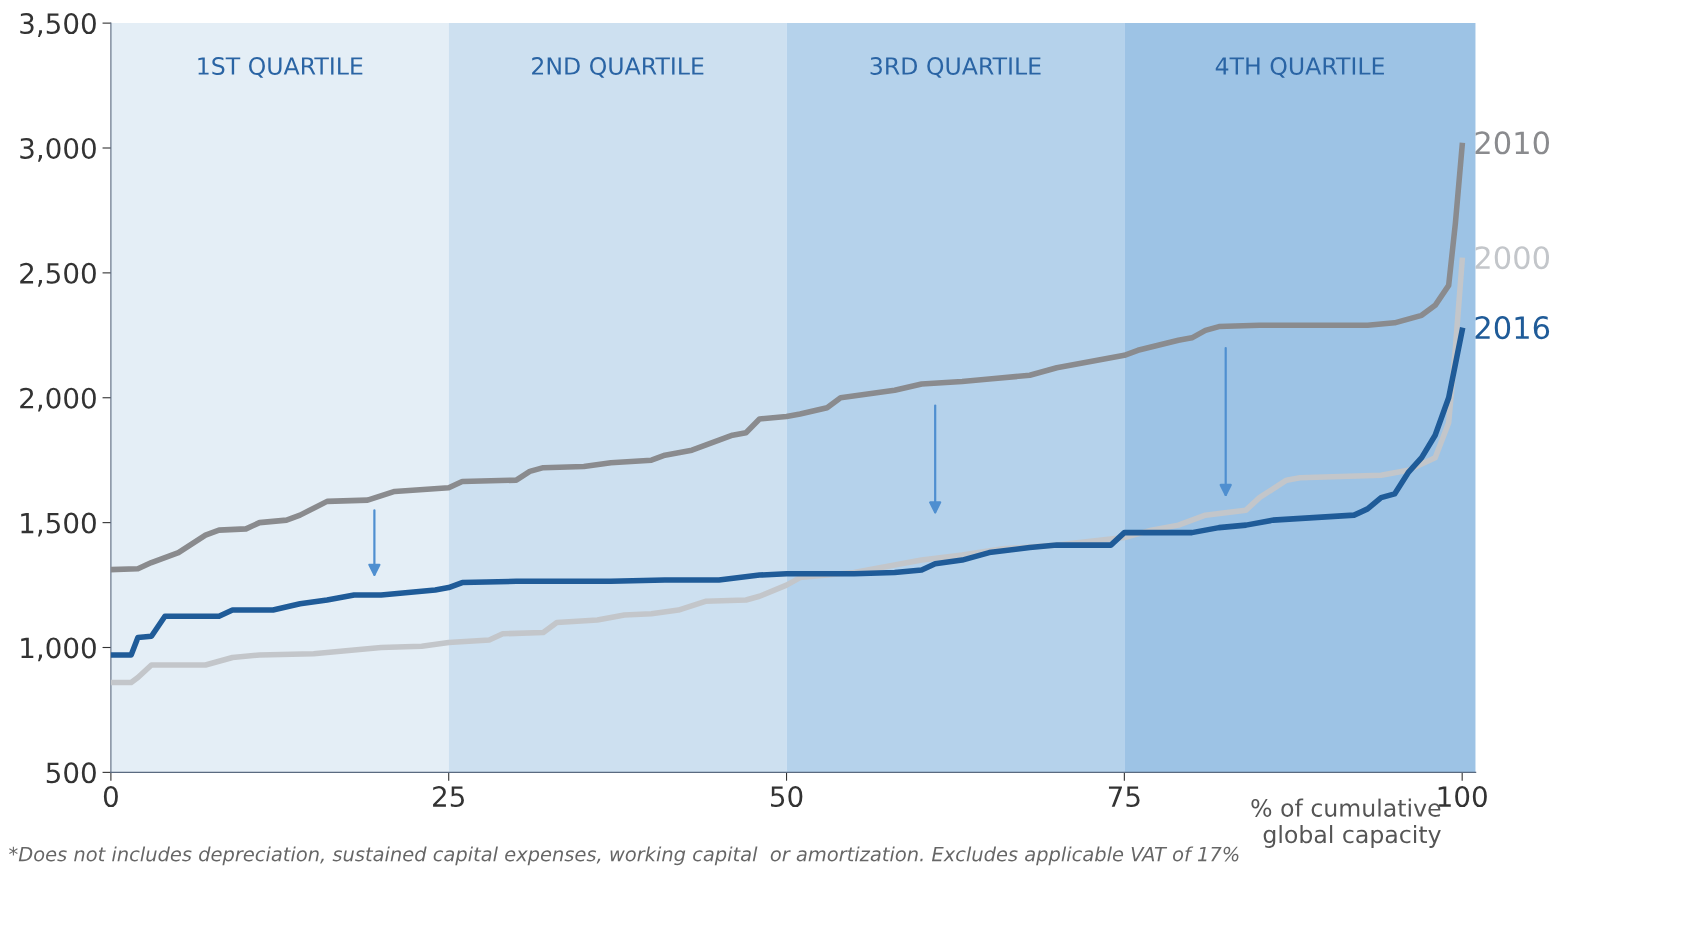 This screenshot has height=925, width=1706. Describe the element at coordinates (58, 399) in the screenshot. I see `y-tick-label: 2,000` at that location.